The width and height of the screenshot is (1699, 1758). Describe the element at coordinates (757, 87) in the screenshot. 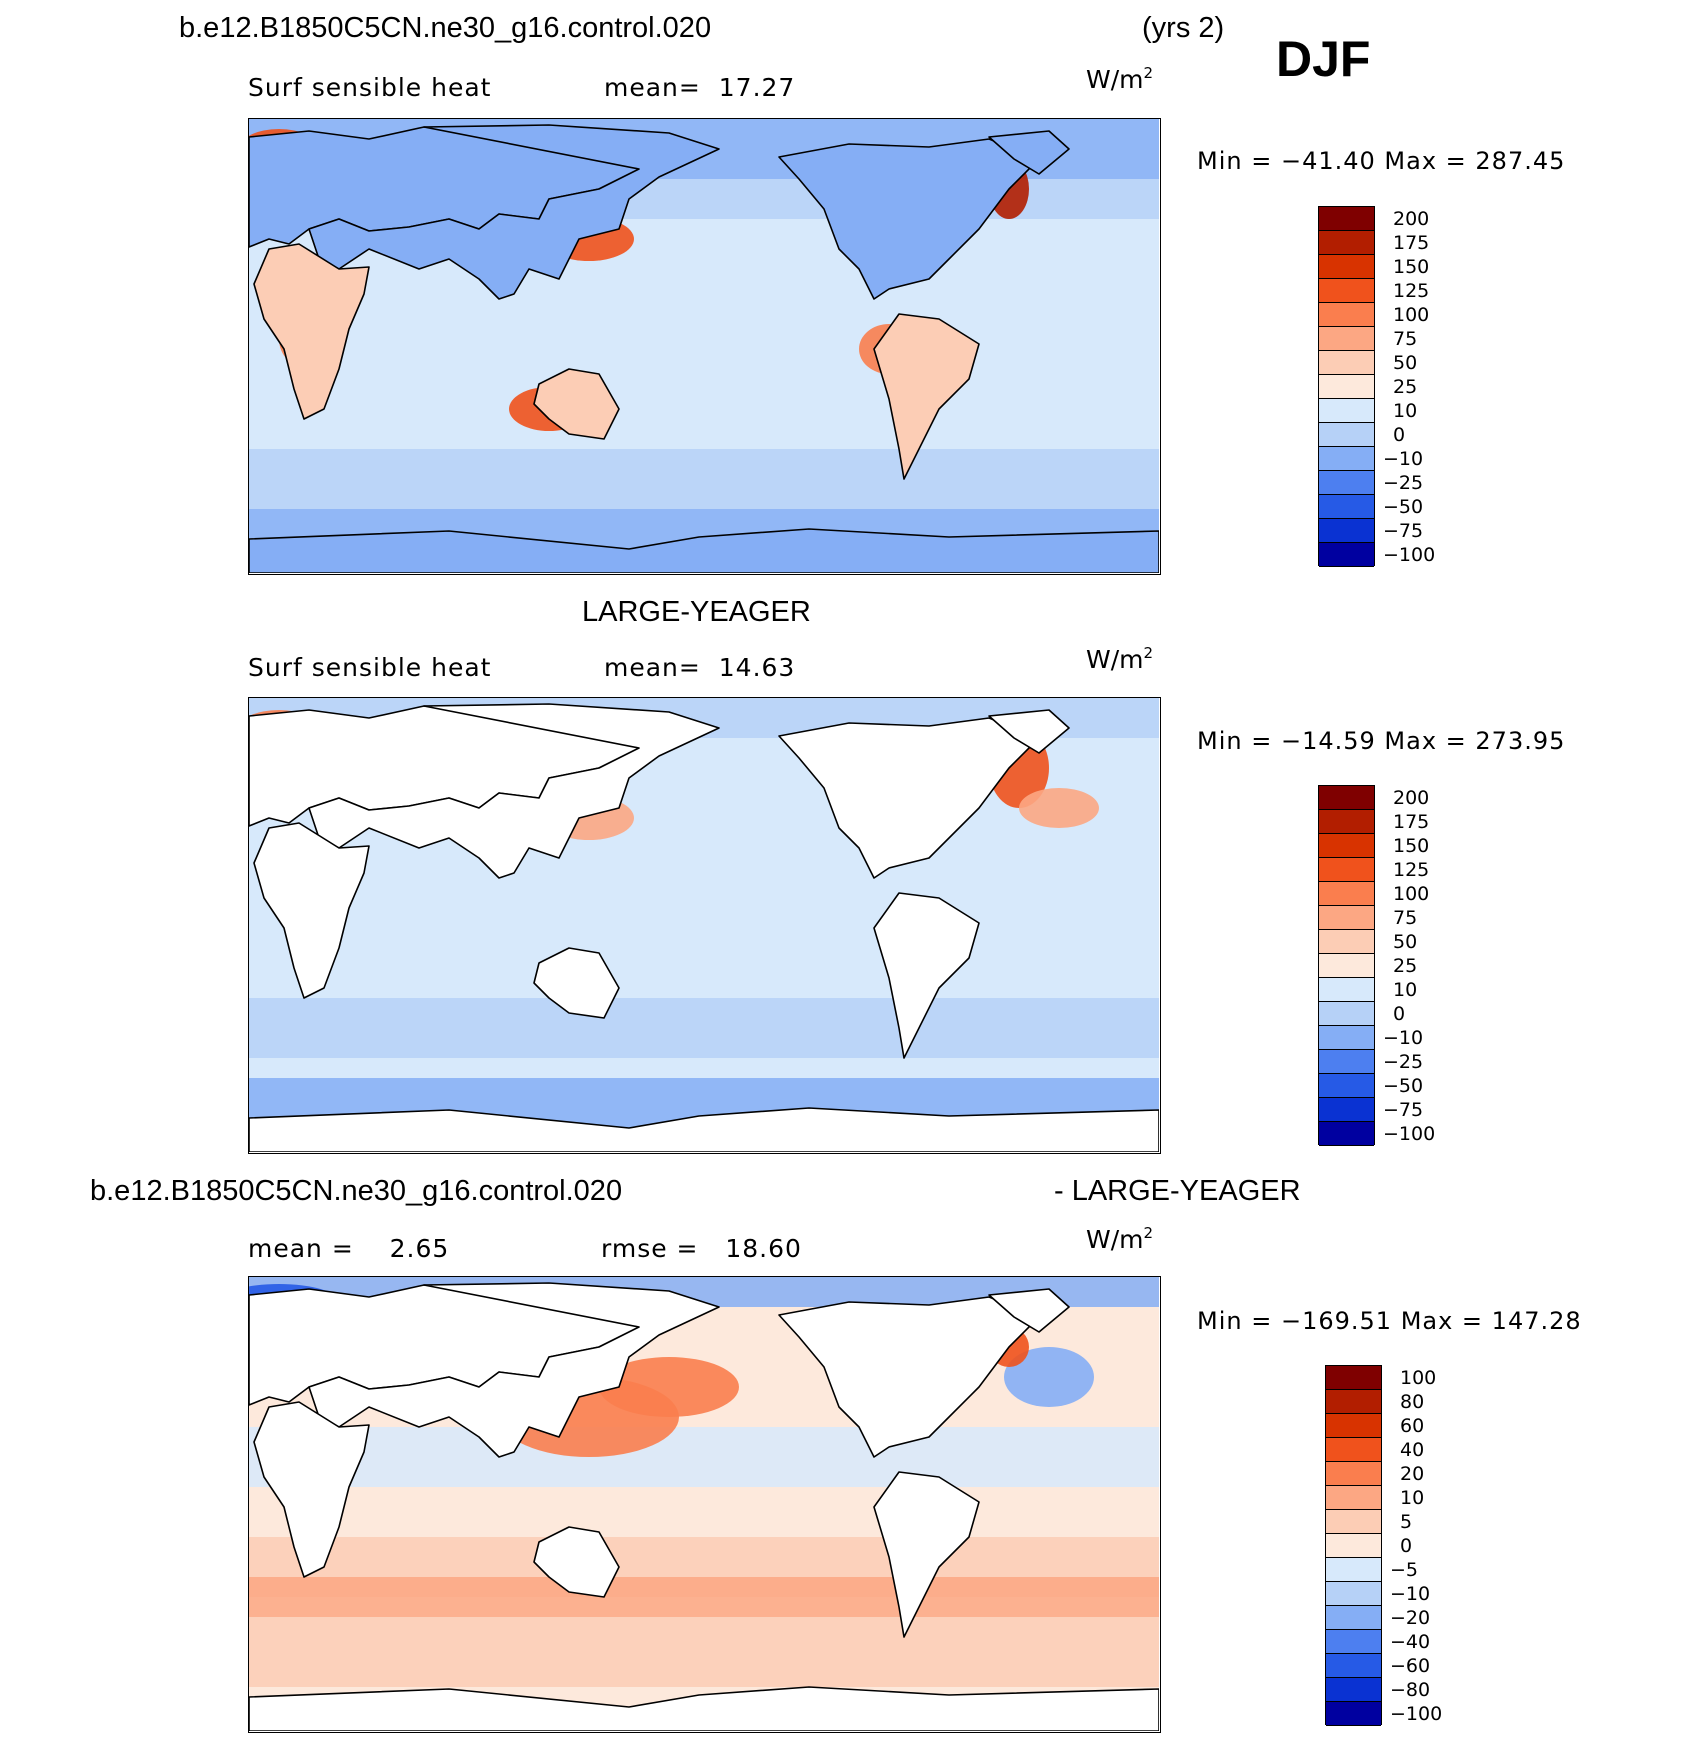

I see `panel1-mean-value: 17.27` at that location.